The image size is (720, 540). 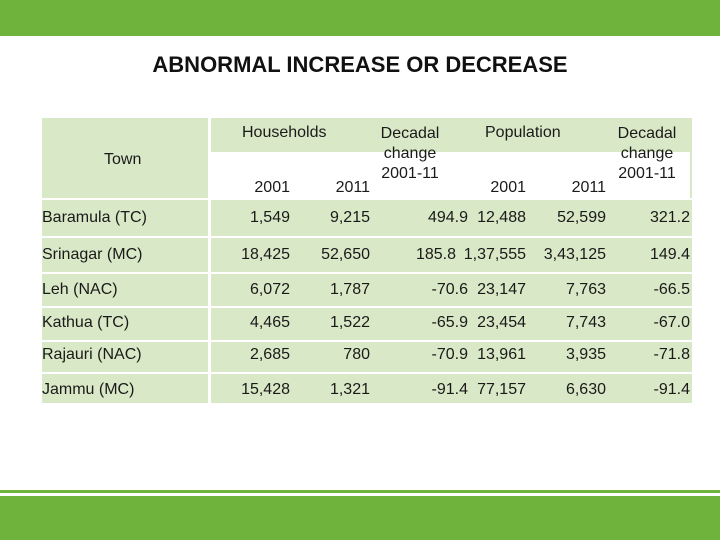 I want to click on table-cell-population-2011: 7,743, so click(x=585, y=322).